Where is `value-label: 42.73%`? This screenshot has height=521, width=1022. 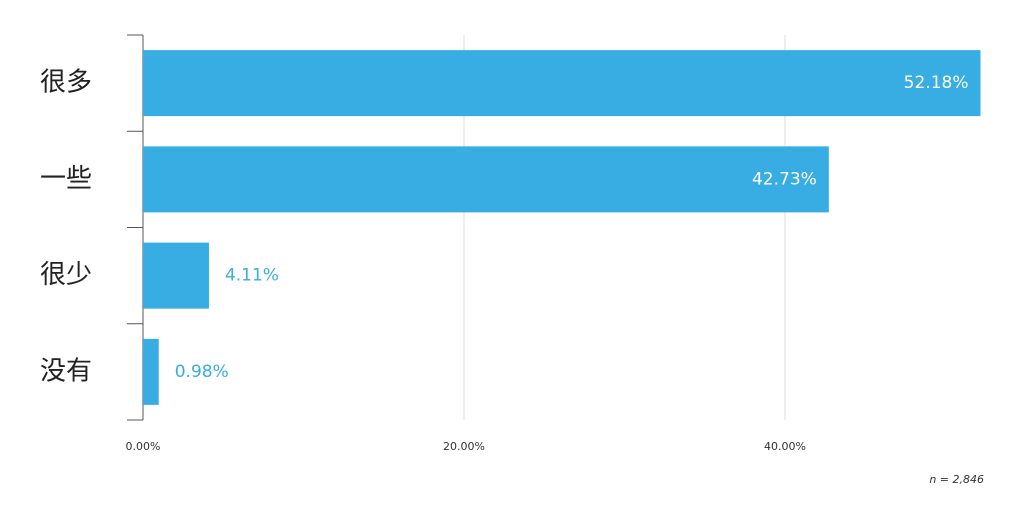 value-label: 42.73% is located at coordinates (784, 179).